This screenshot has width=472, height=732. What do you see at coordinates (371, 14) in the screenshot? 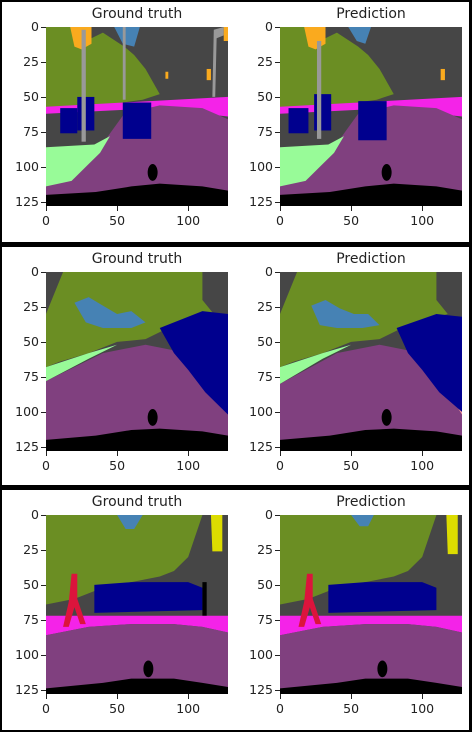
I see `plot-title: Prediction` at bounding box center [371, 14].